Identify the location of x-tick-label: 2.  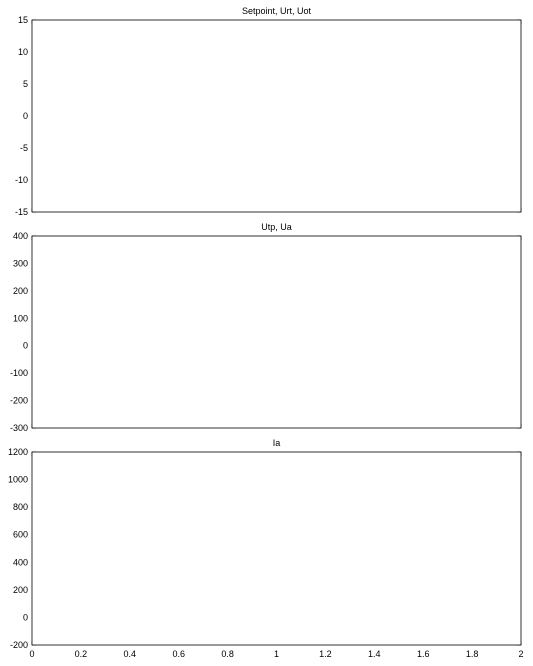
(520, 654).